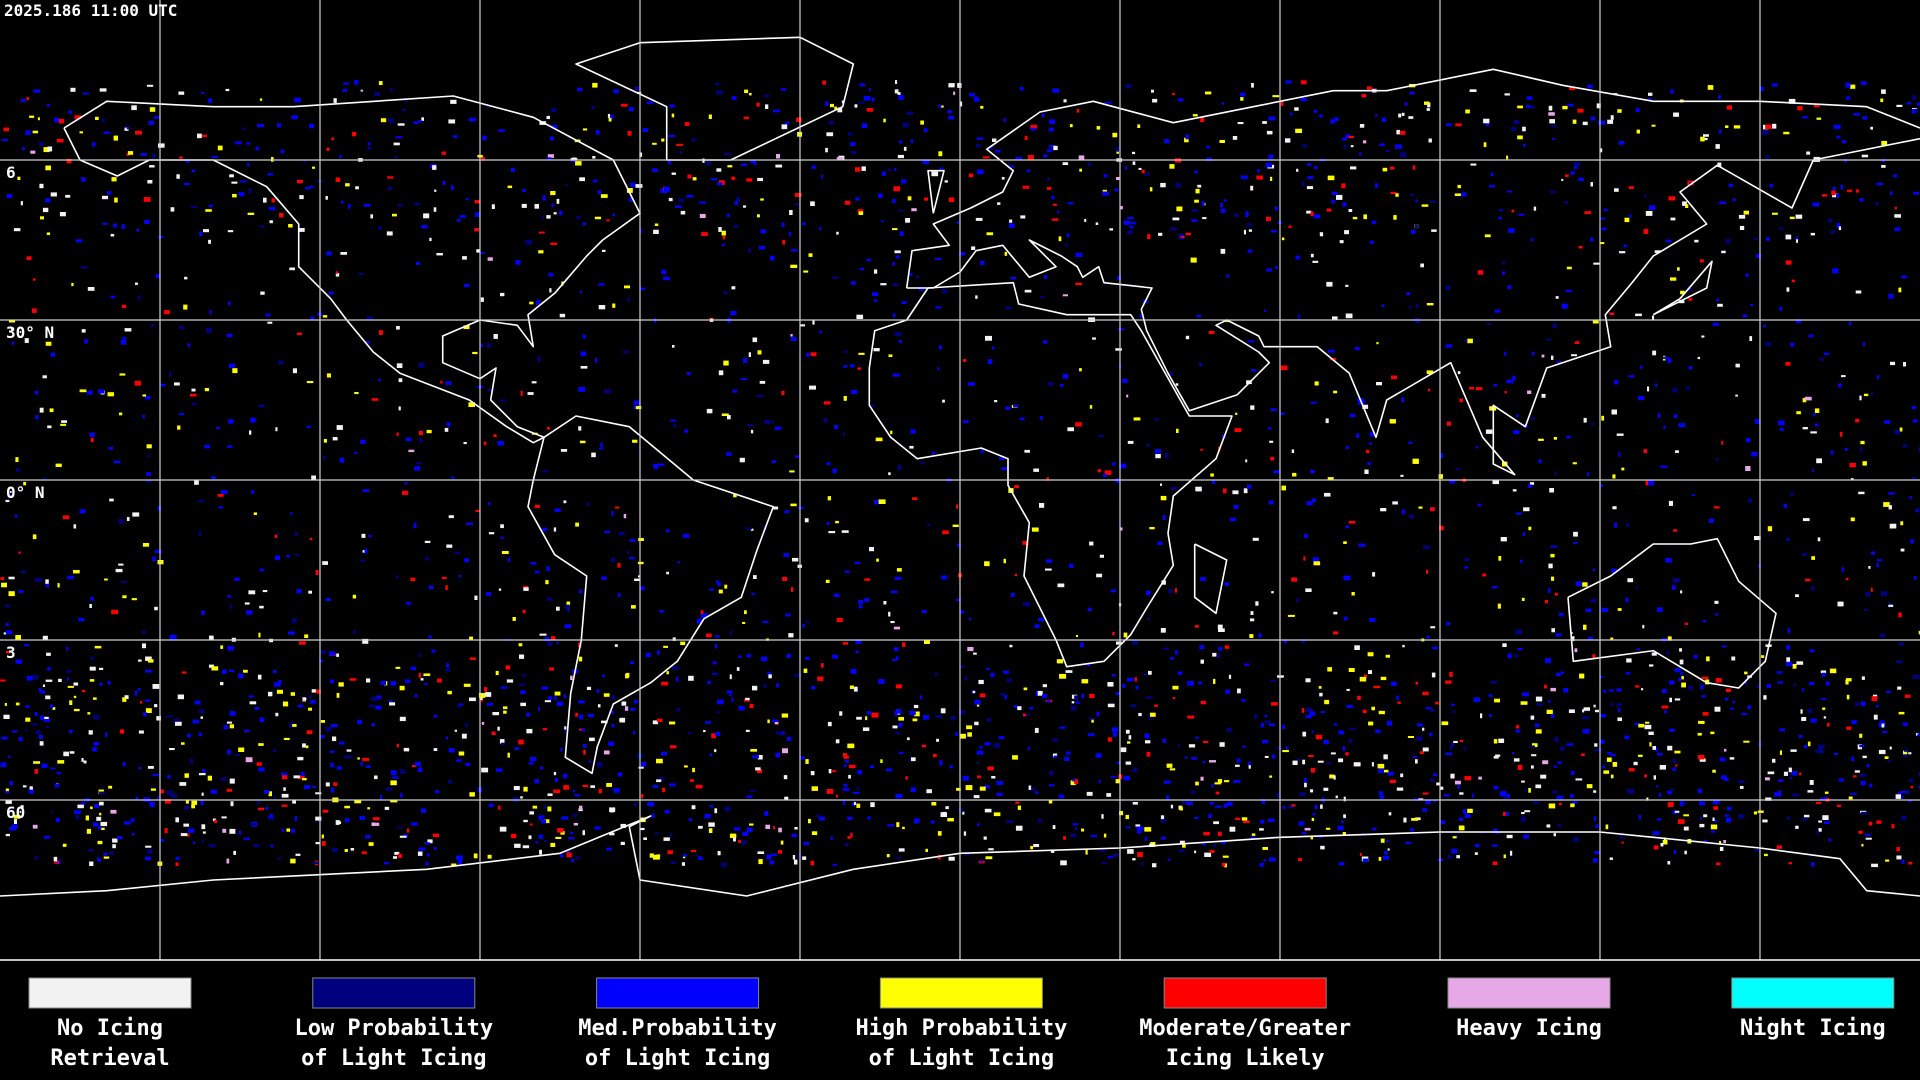 Image resolution: width=1920 pixels, height=1080 pixels. Describe the element at coordinates (25, 492) in the screenshot. I see `lat-label: 0° N` at that location.